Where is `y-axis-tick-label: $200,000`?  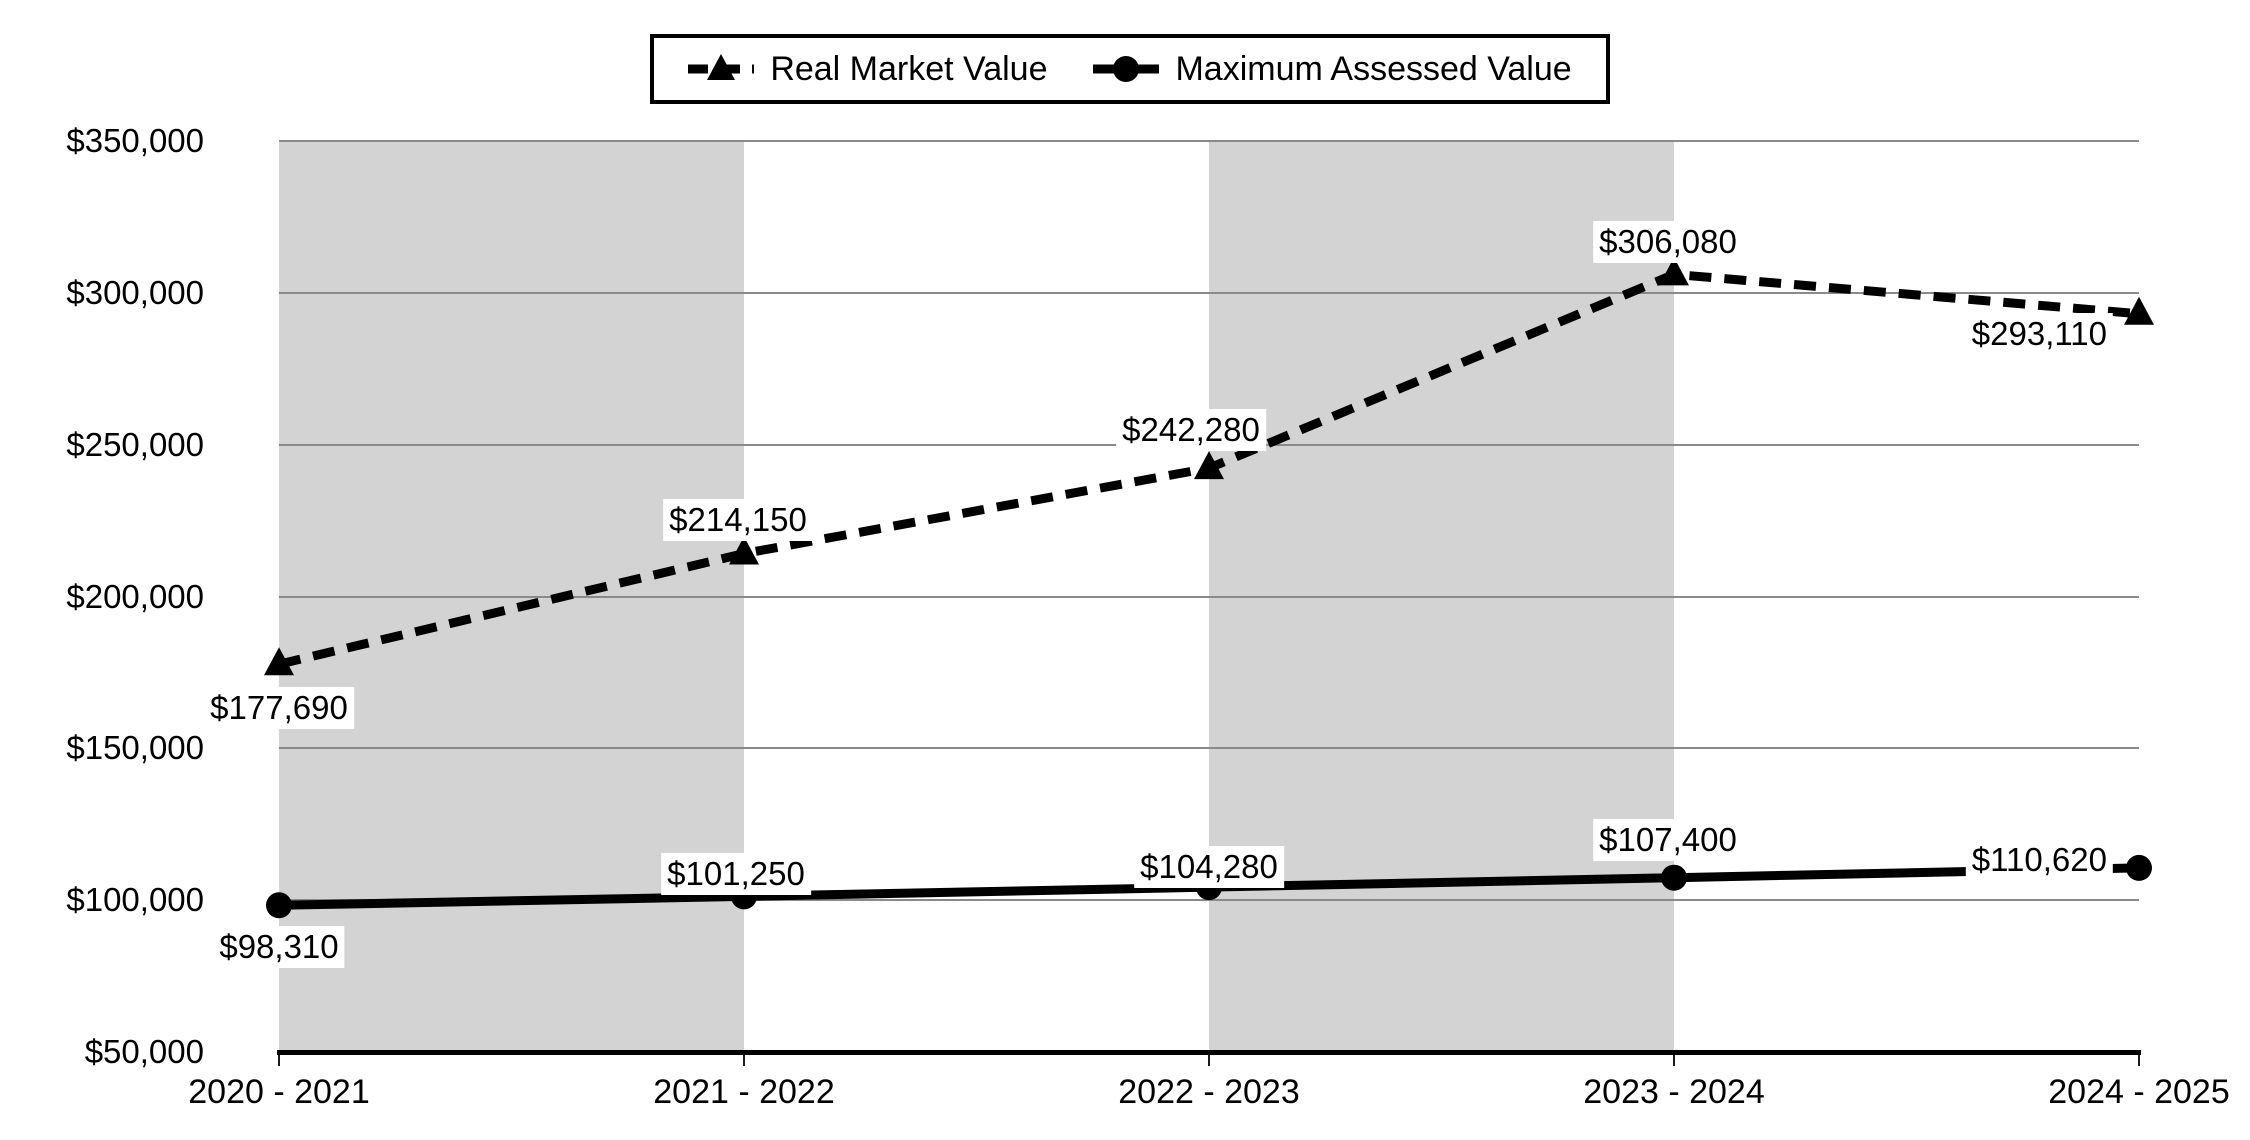 y-axis-tick-label: $200,000 is located at coordinates (135, 596).